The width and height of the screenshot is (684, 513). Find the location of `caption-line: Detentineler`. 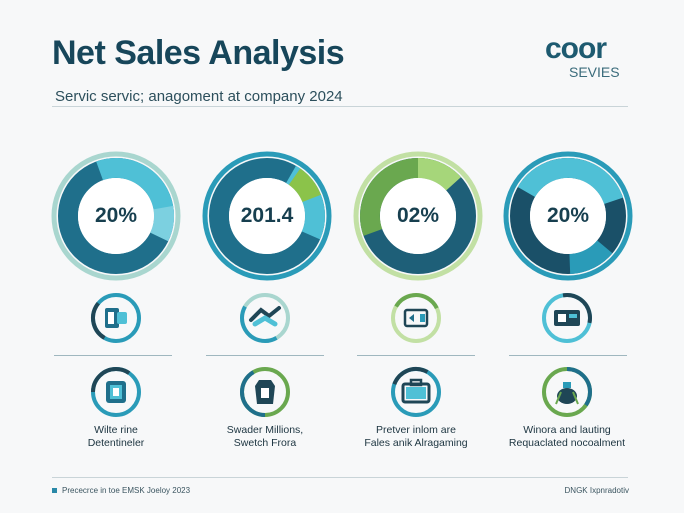

caption-line: Detentineler is located at coordinates (116, 443).